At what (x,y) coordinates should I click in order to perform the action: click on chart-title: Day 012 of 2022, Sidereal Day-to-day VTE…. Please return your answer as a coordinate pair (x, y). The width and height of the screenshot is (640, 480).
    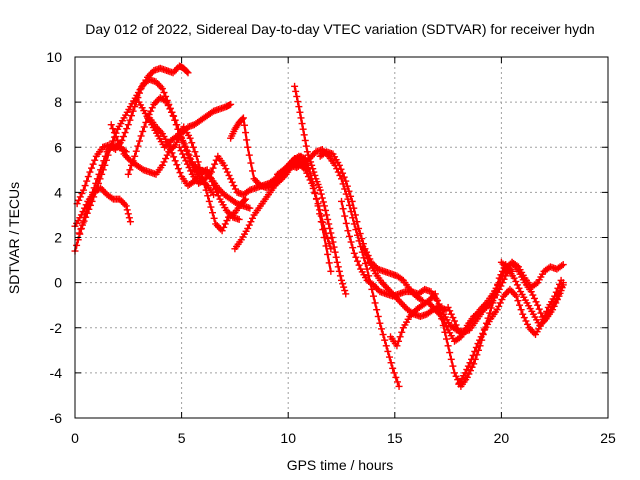
    Looking at the image, I should click on (339, 29).